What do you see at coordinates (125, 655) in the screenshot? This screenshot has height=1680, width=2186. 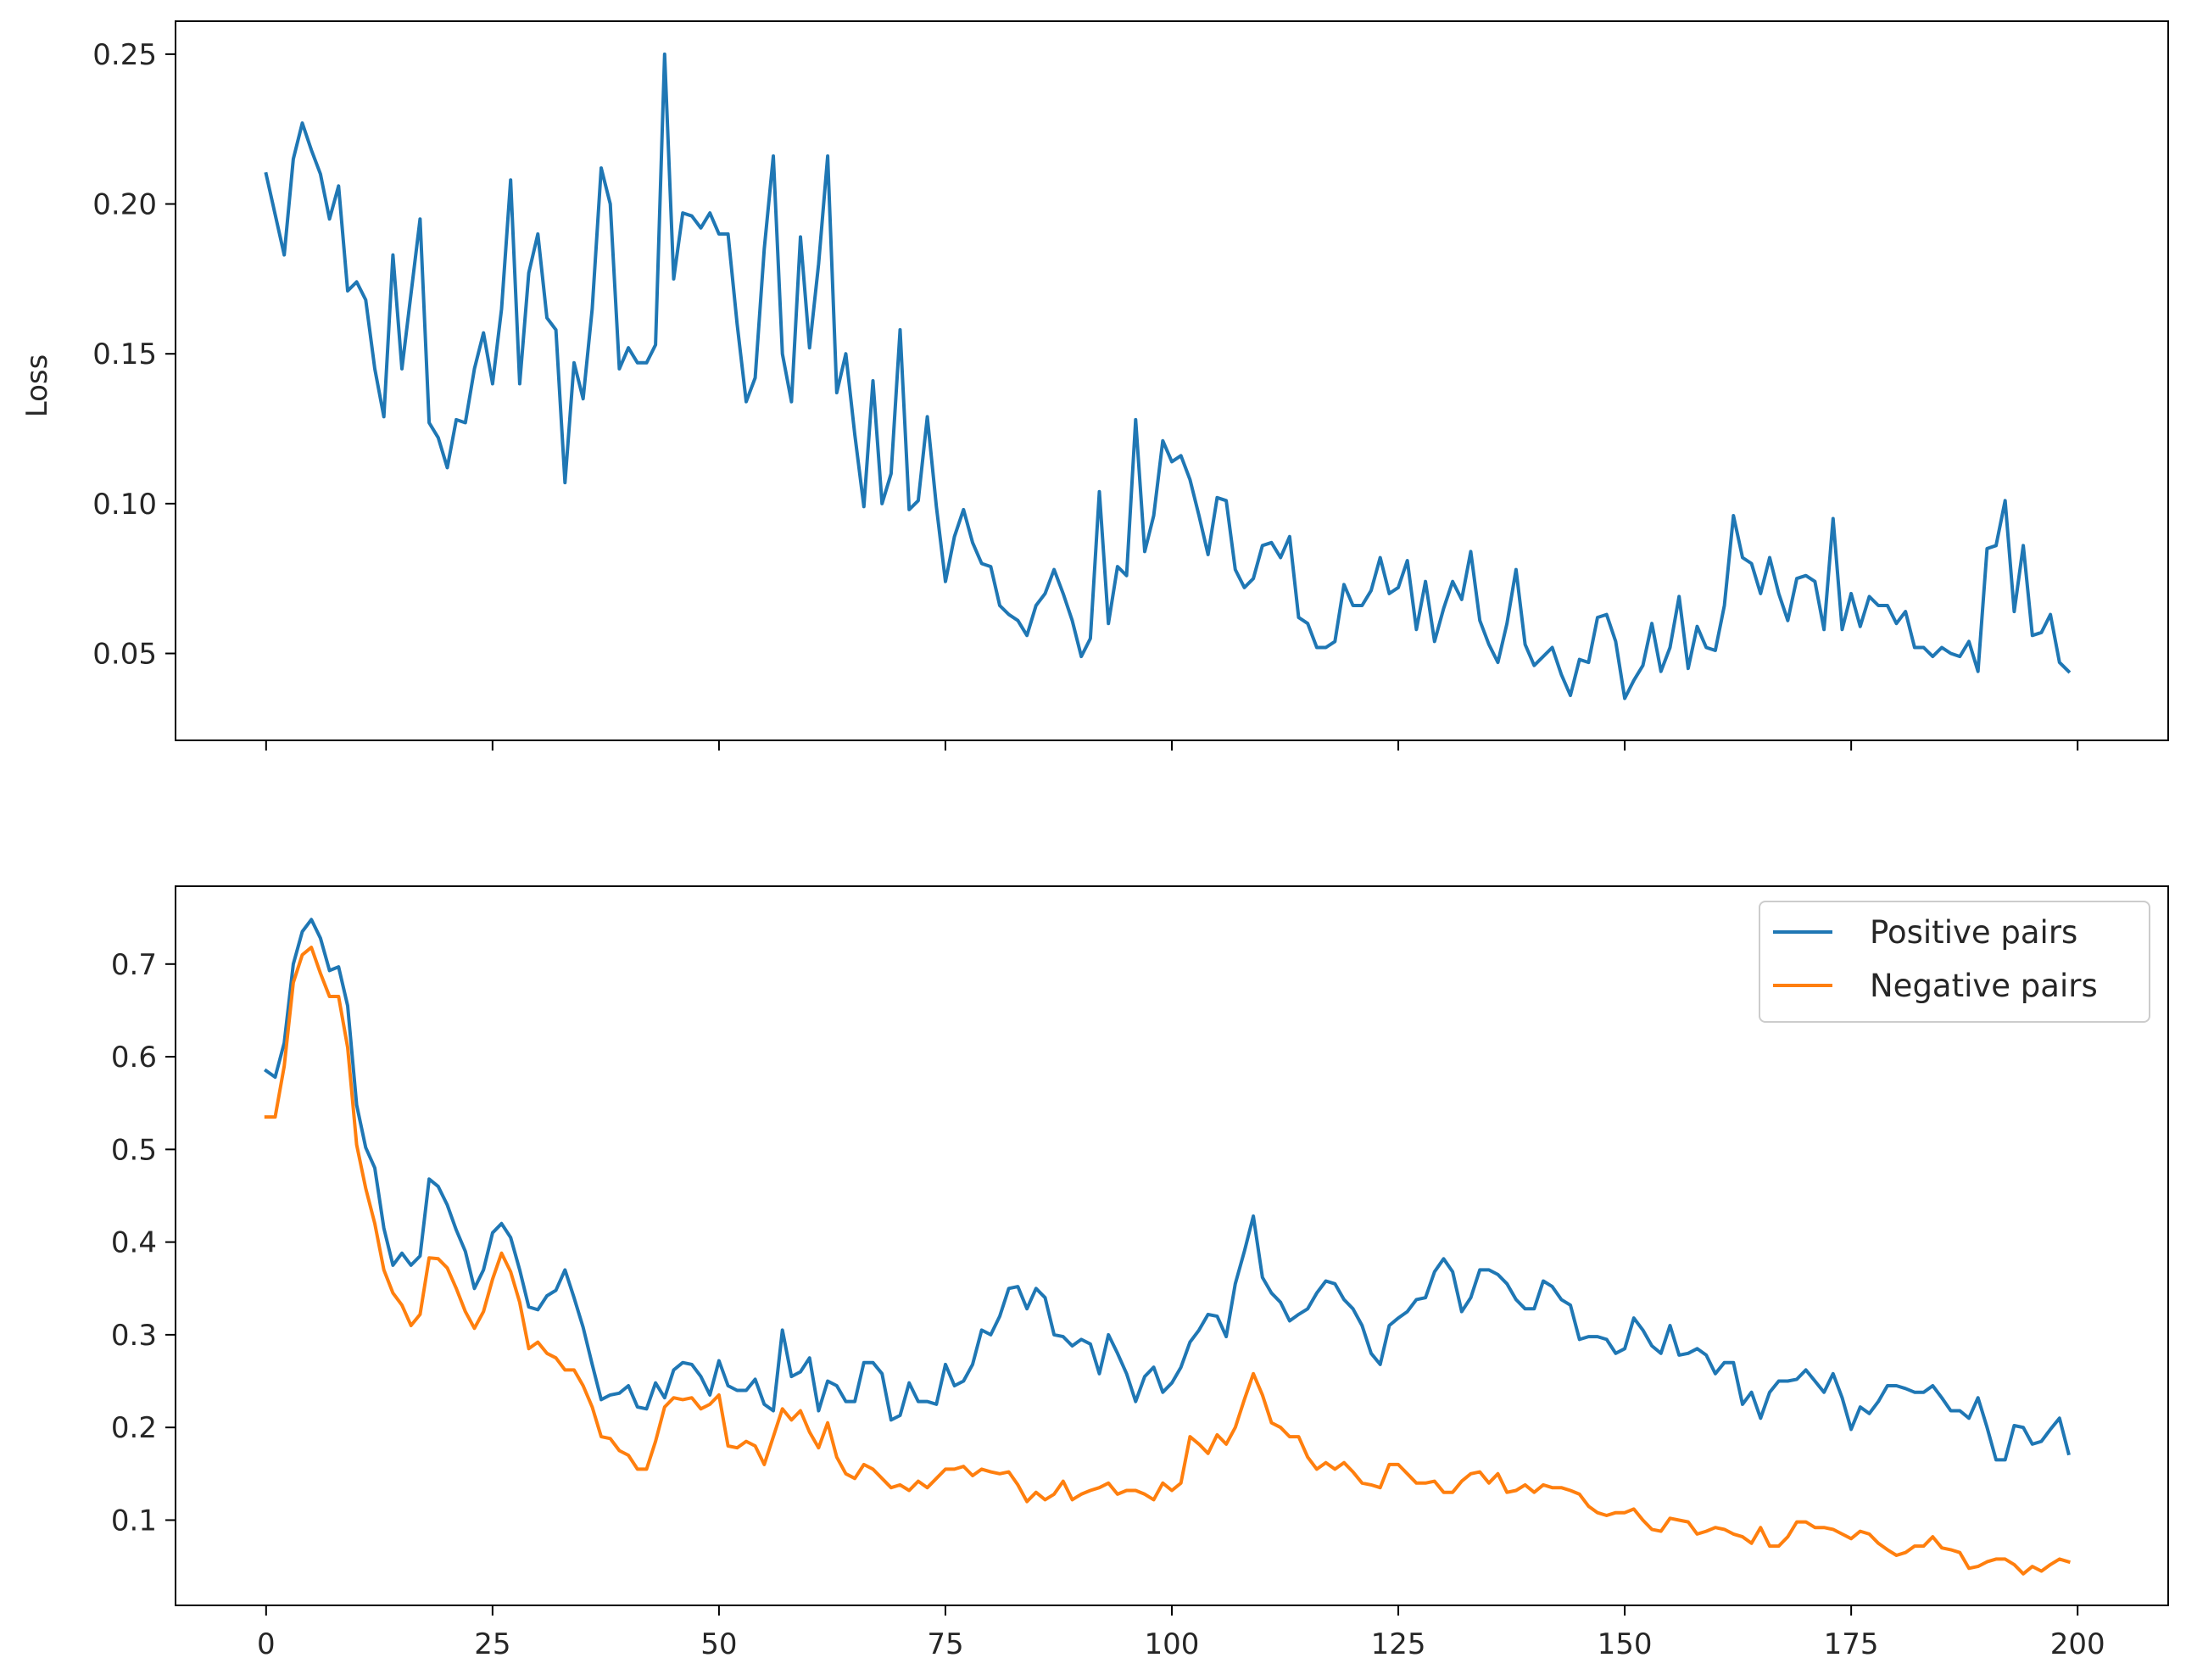 I see `loss-y-tick-label: 0.05` at bounding box center [125, 655].